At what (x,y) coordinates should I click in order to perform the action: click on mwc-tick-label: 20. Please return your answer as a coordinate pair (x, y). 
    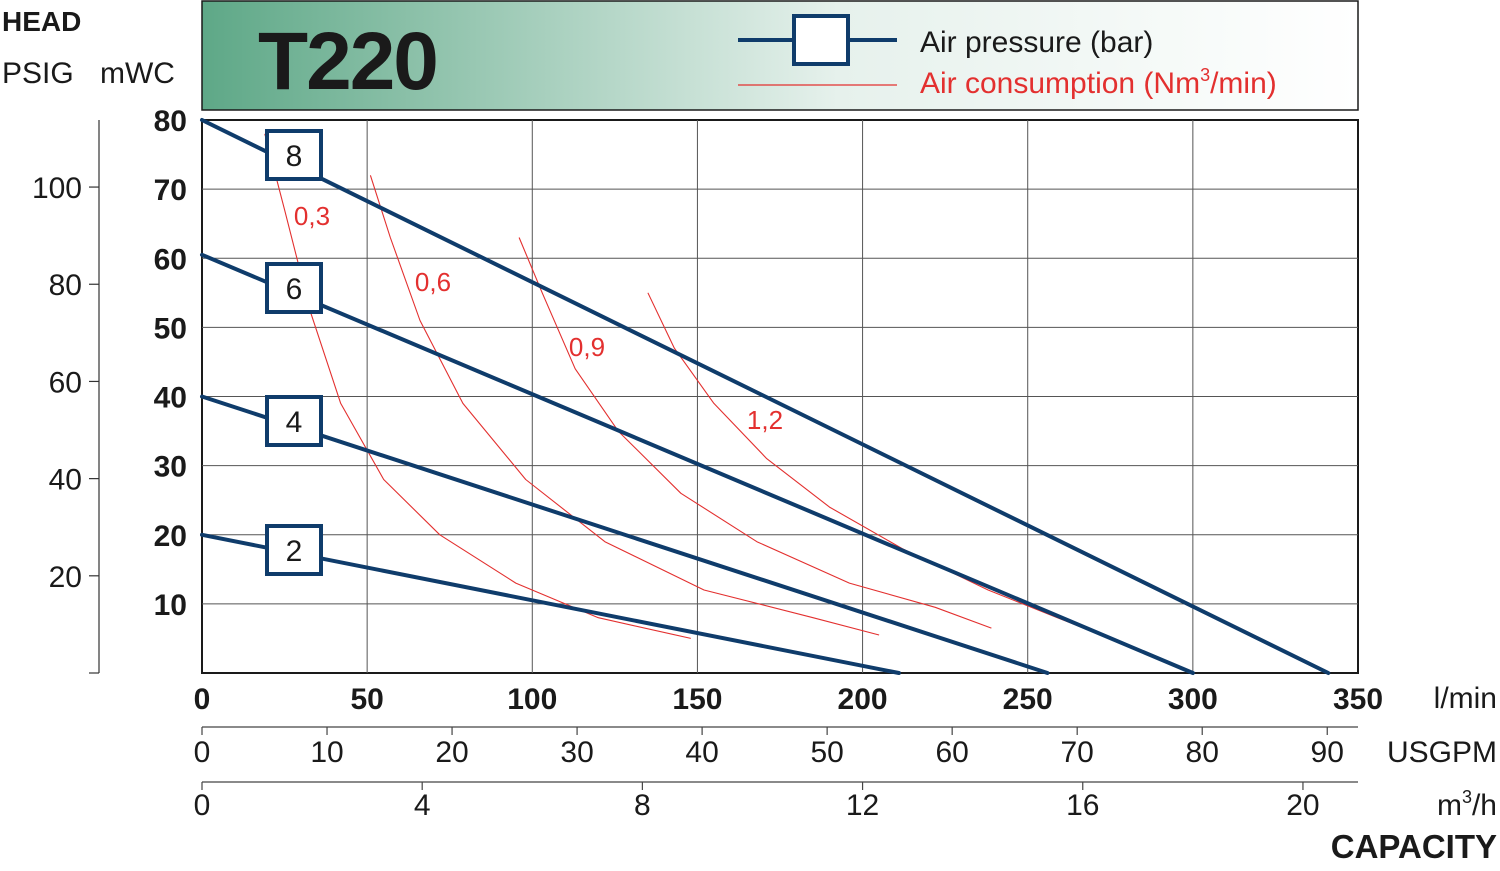
    Looking at the image, I should click on (170, 536).